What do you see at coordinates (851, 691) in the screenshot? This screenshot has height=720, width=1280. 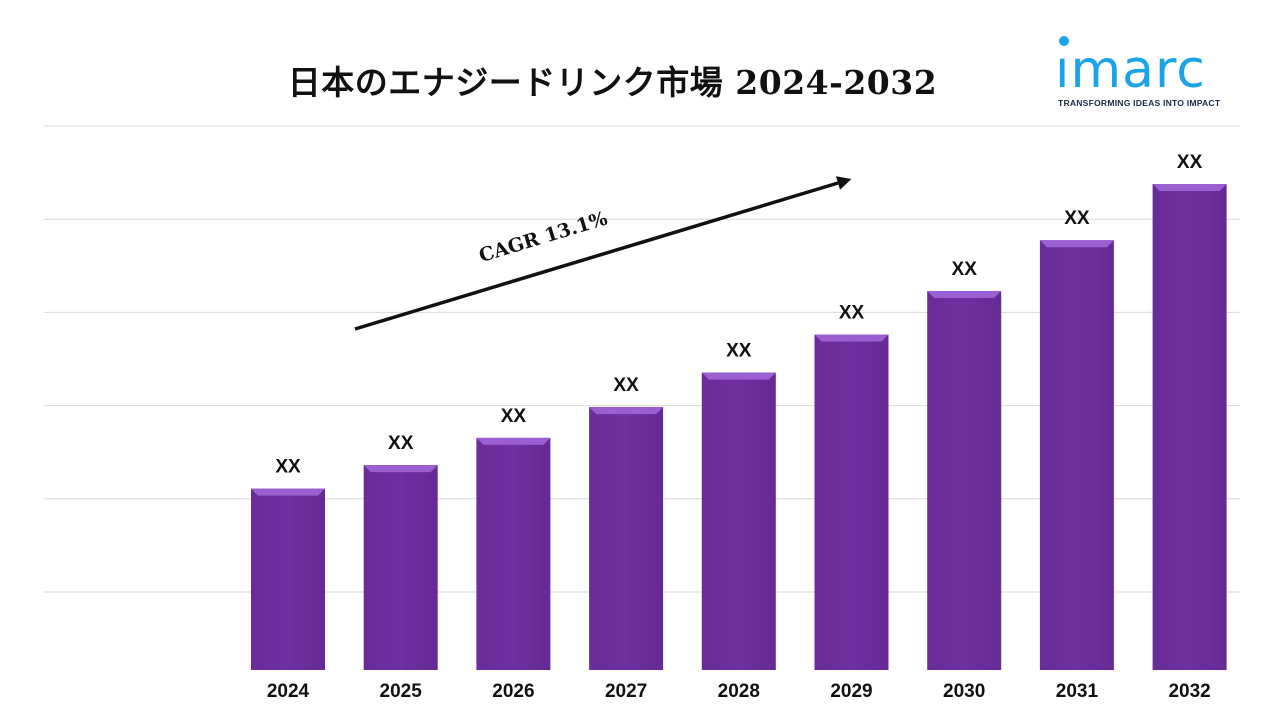 I see `x-tick-label: 2029` at bounding box center [851, 691].